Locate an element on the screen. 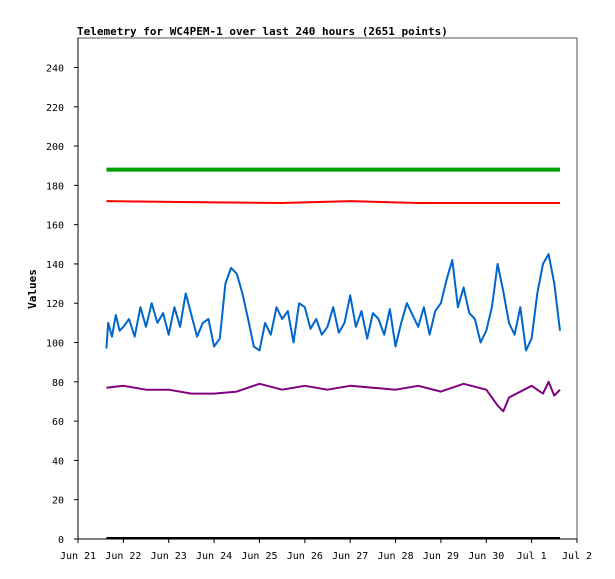  x-tick-label: Jul 2 is located at coordinates (577, 556).